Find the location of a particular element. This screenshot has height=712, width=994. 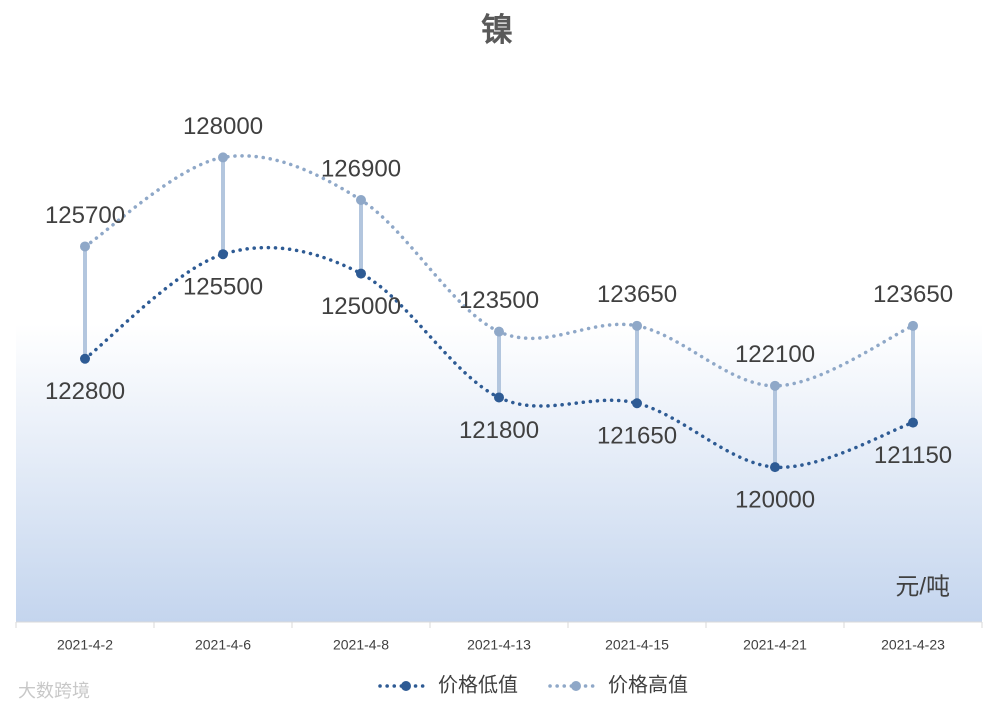

x-tick-label: 2021-4-6 is located at coordinates (223, 645).